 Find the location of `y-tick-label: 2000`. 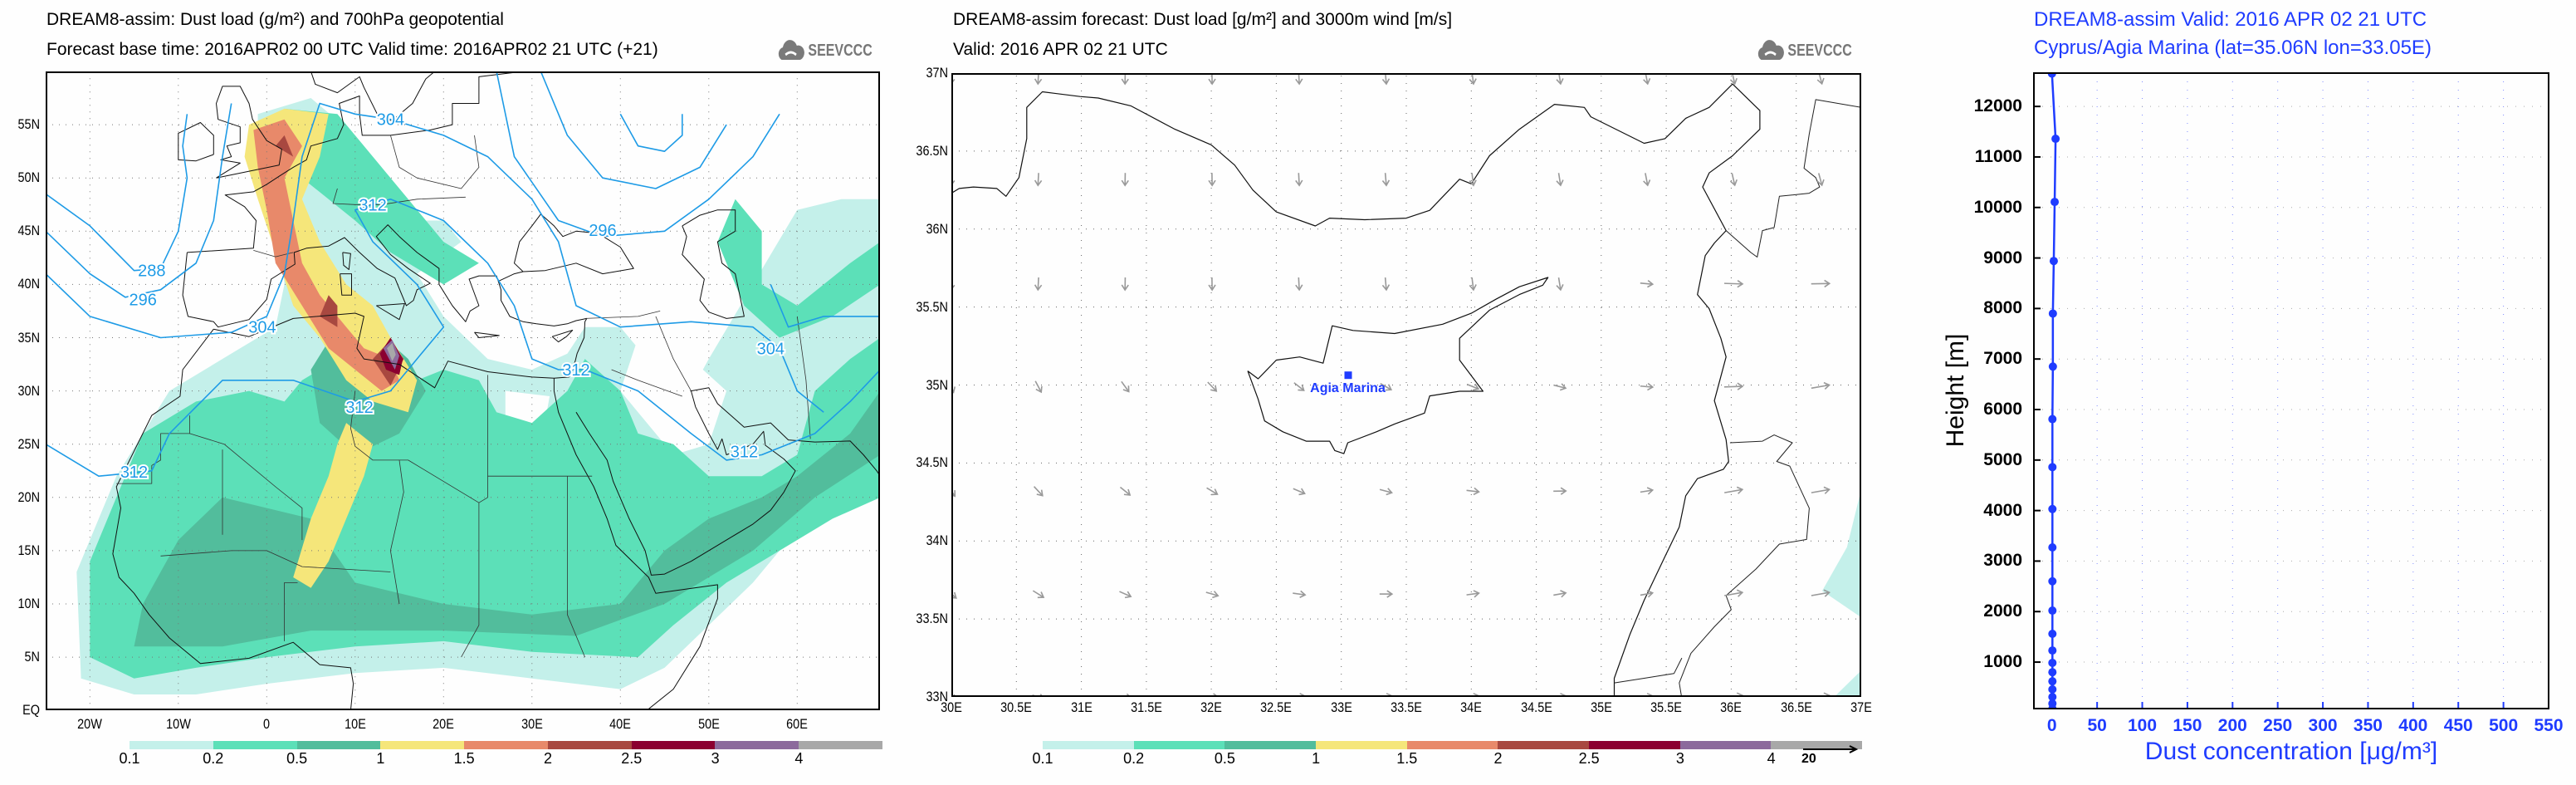

y-tick-label: 2000 is located at coordinates (2002, 611).